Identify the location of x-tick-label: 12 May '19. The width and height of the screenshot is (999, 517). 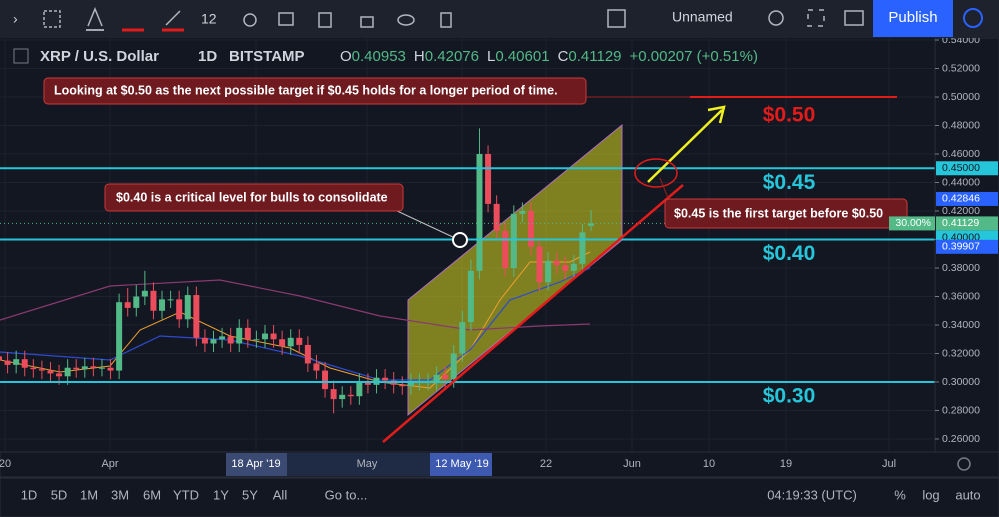
(461, 464).